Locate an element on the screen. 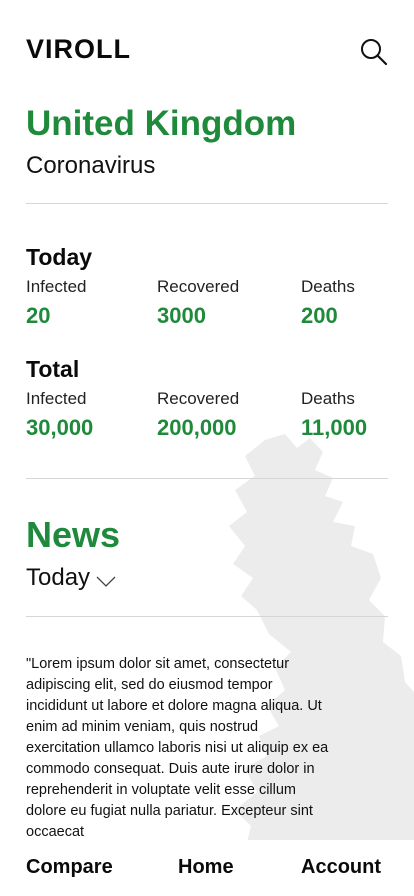 Image resolution: width=414 pixels, height=896 pixels. bottom-nav: Compare Home Account is located at coordinates (207, 868).